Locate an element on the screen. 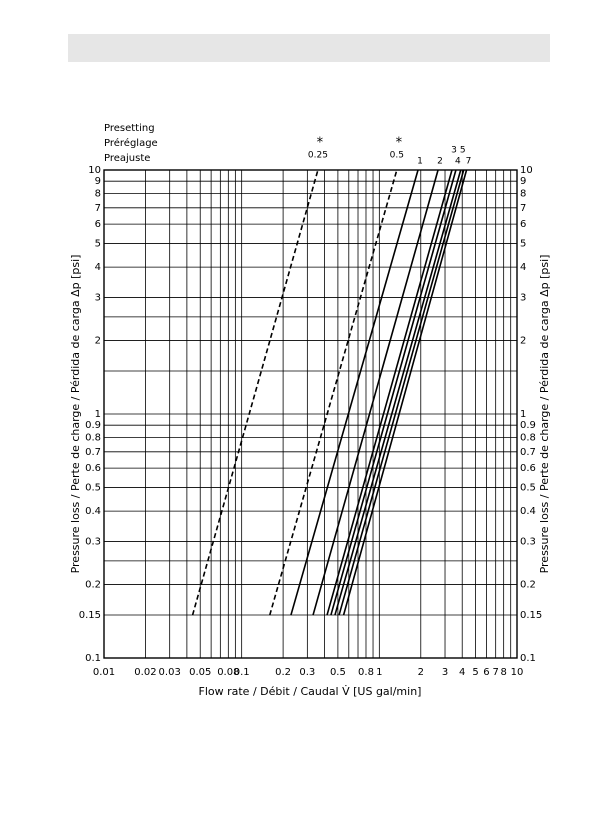 Image resolution: width=595 pixels, height=839 pixels. x-tick-label: 0.01 is located at coordinates (104, 672).